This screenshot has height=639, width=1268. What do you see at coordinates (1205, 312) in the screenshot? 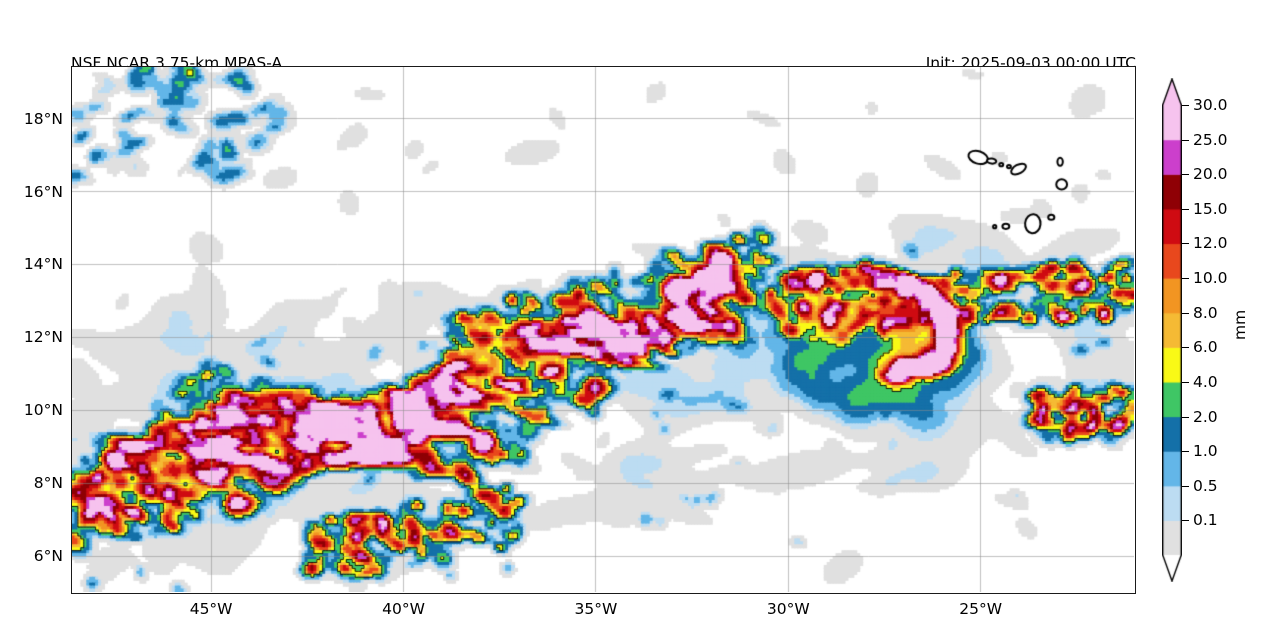
I see `colorbar-tick-label: 8.0` at bounding box center [1205, 312].